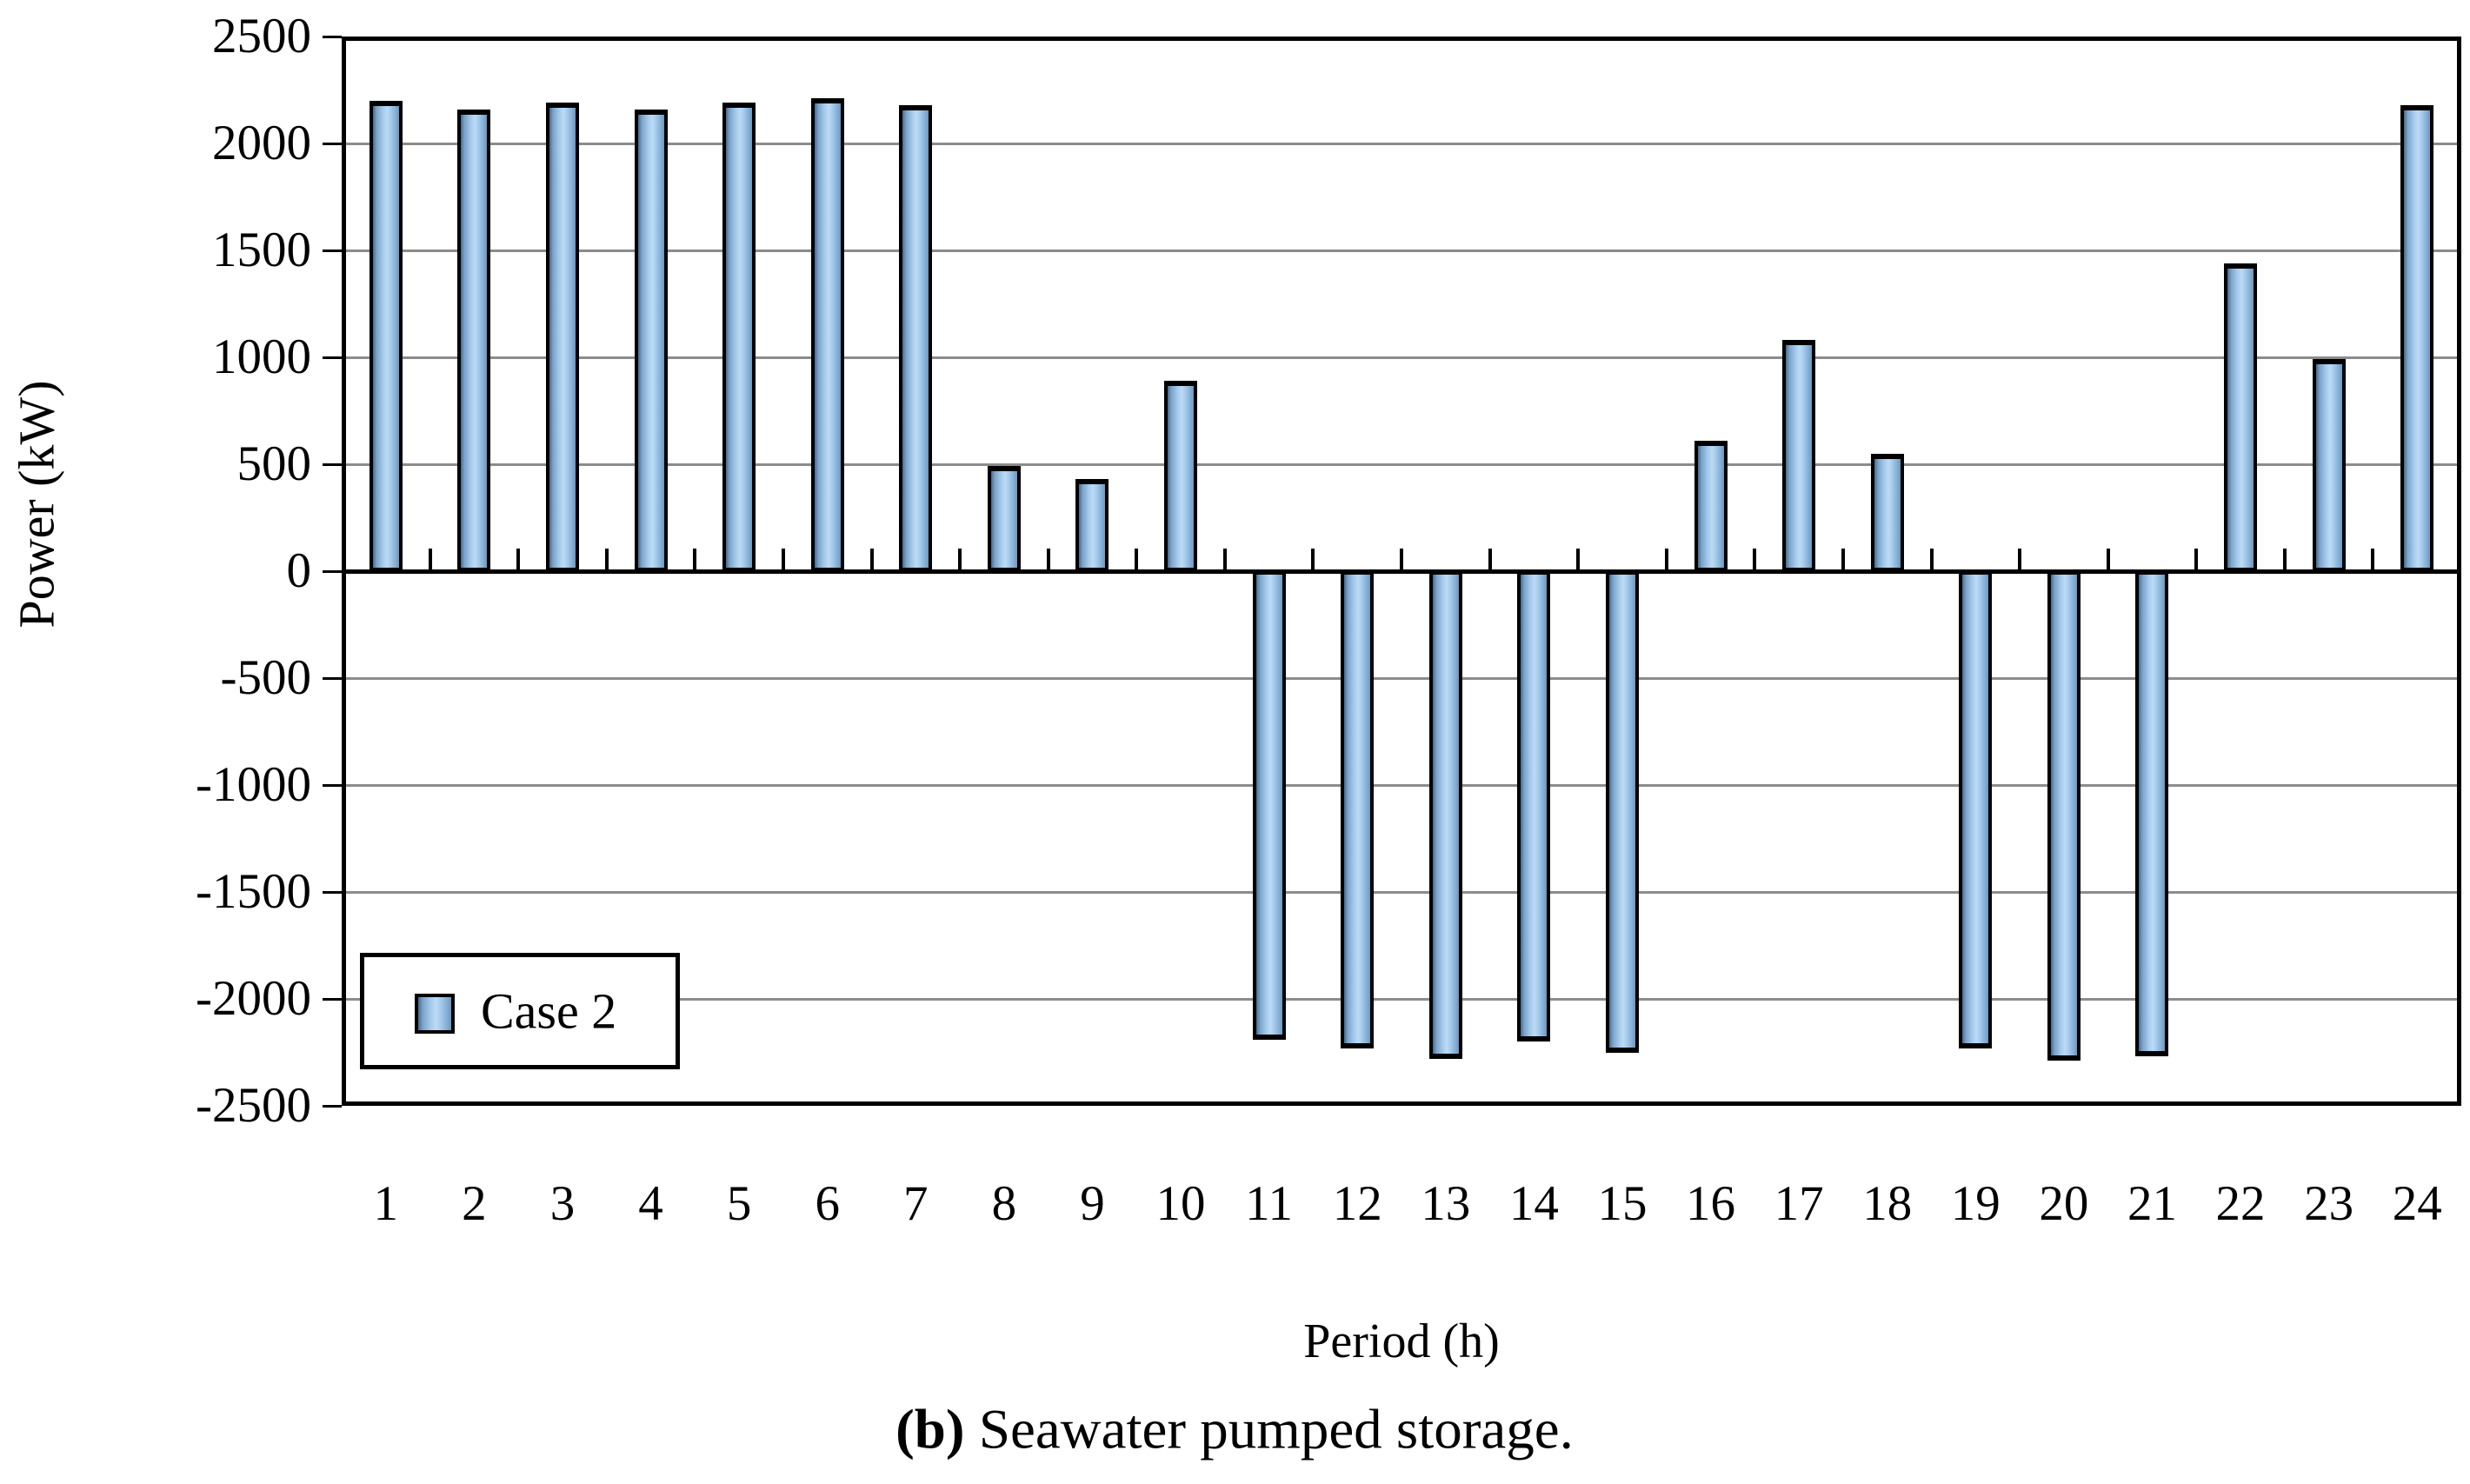 The width and height of the screenshot is (2470, 1484). Describe the element at coordinates (261, 36) in the screenshot. I see `y-tick-label-2500: 2500` at that location.